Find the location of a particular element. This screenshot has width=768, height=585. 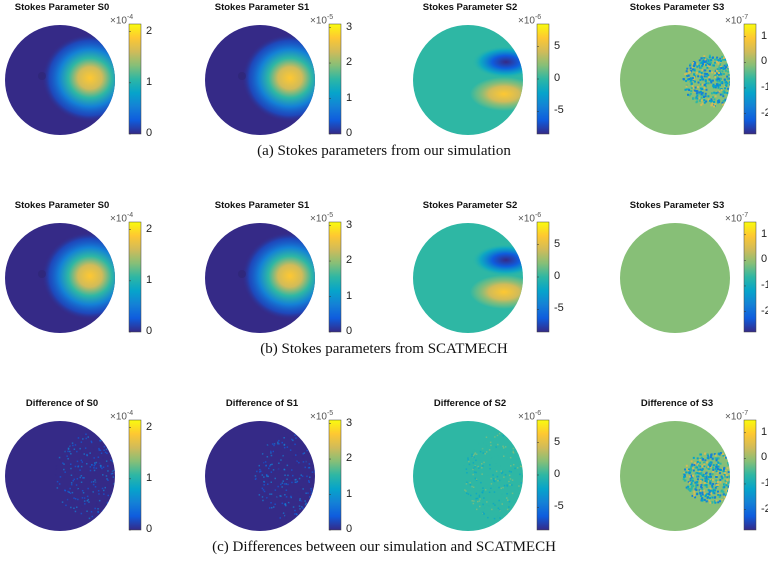

heatmap-panel: 5 0 -5 Difference of S2 ×10⁻⁶ is located at coordinates (493, 473).